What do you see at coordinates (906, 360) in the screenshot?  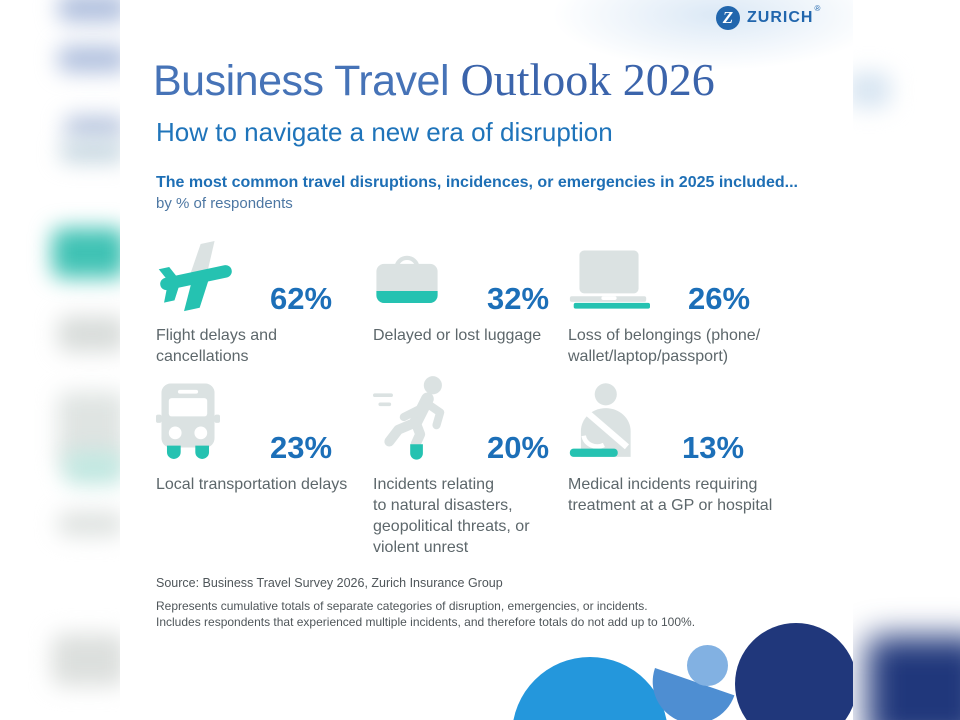 I see `blurred-right-page-edge` at bounding box center [906, 360].